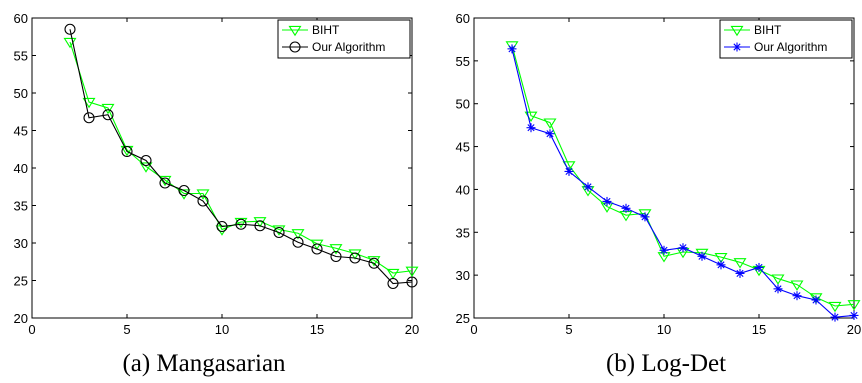 This screenshot has height=383, width=862. What do you see at coordinates (21, 243) in the screenshot?
I see `y-tick-label: 30` at bounding box center [21, 243].